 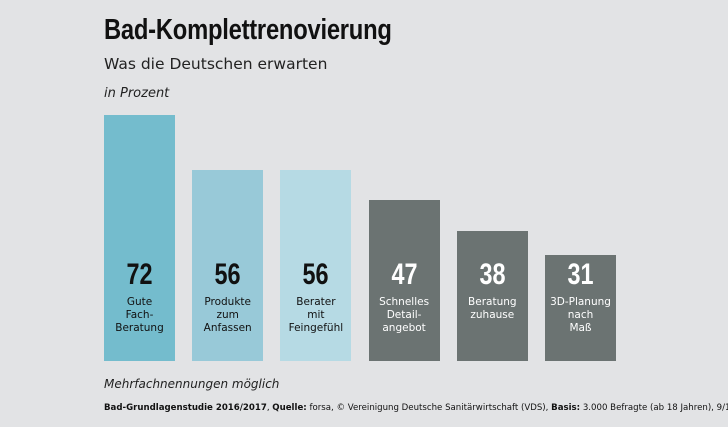 What do you see at coordinates (227, 315) in the screenshot?
I see `bar-category-label: Produkte zum Anfassen` at bounding box center [227, 315].